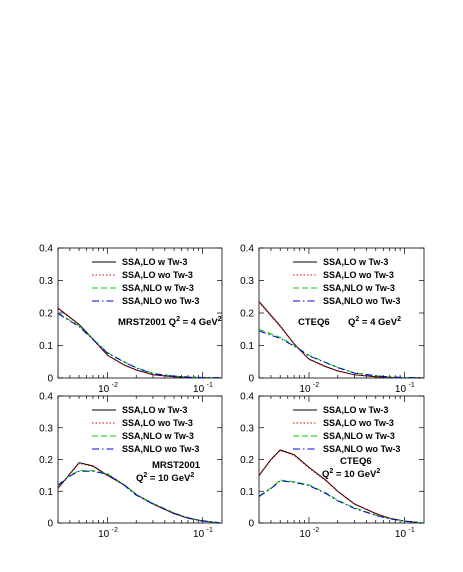  Describe the element at coordinates (374, 322) in the screenshot. I see `panel-annotation-q2: Q2 = 4 GeV2` at that location.